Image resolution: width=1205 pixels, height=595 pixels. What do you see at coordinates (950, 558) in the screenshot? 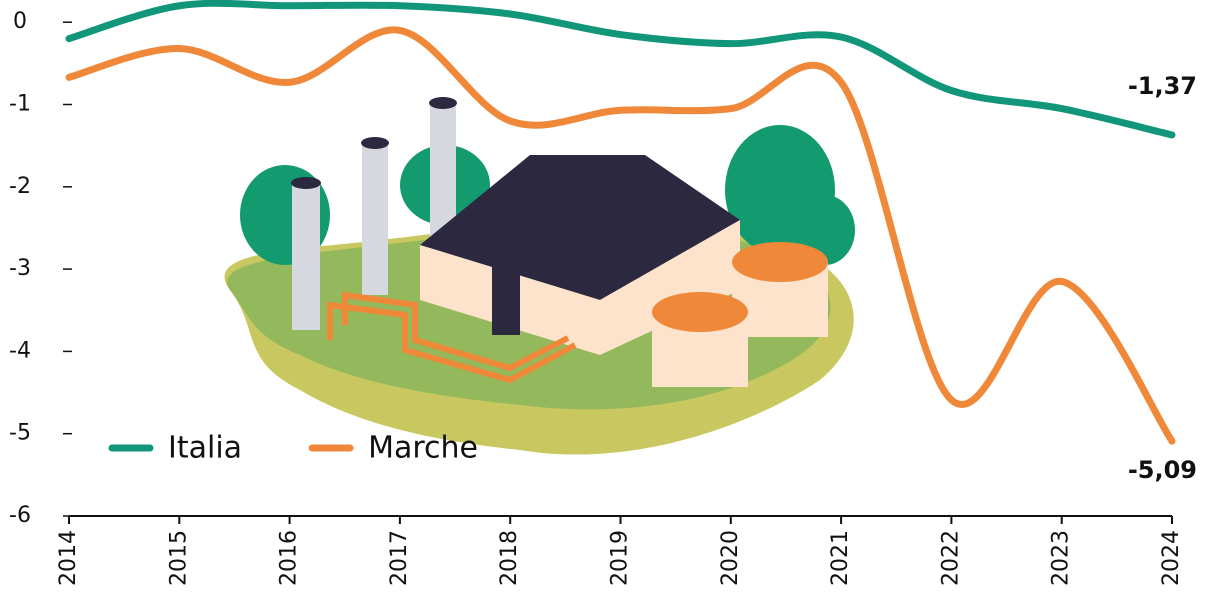
I see `x-tick-label: 2022` at bounding box center [950, 558].